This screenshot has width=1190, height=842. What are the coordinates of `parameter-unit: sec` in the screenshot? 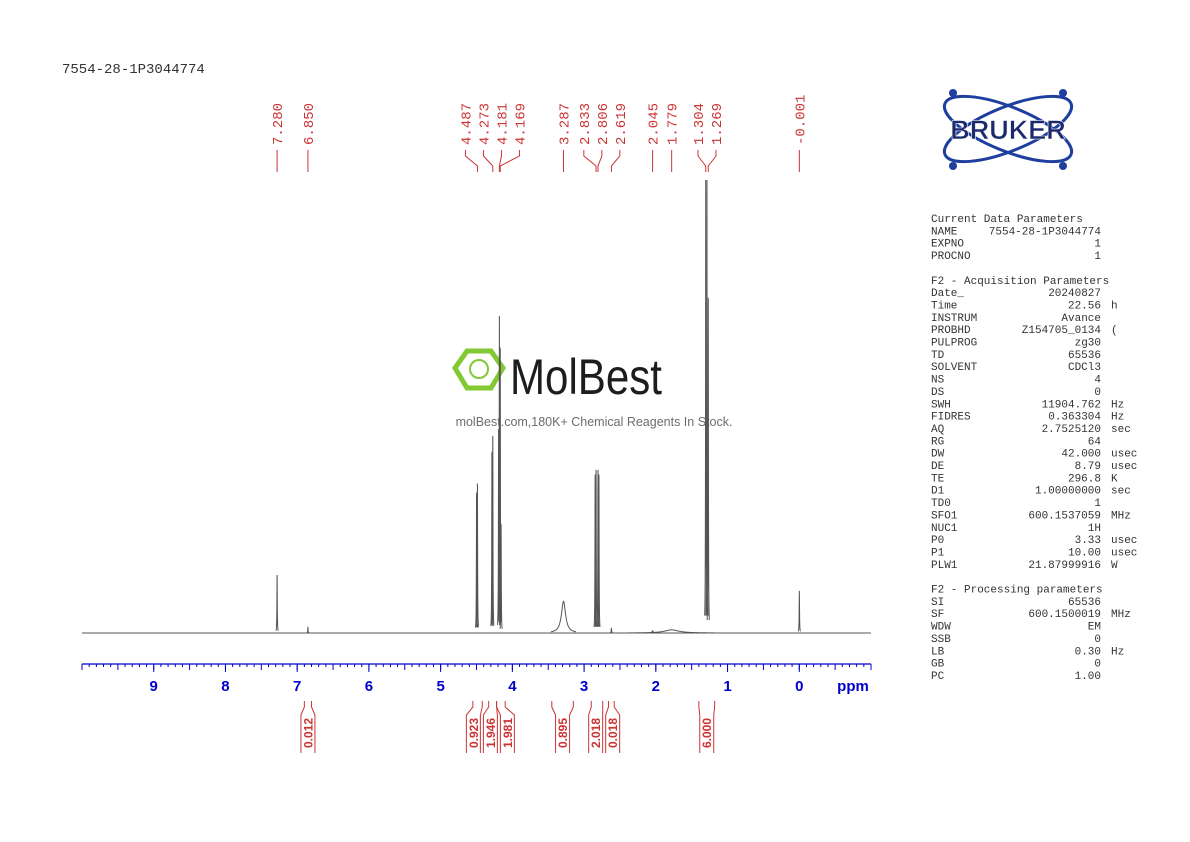 It's located at (1121, 430).